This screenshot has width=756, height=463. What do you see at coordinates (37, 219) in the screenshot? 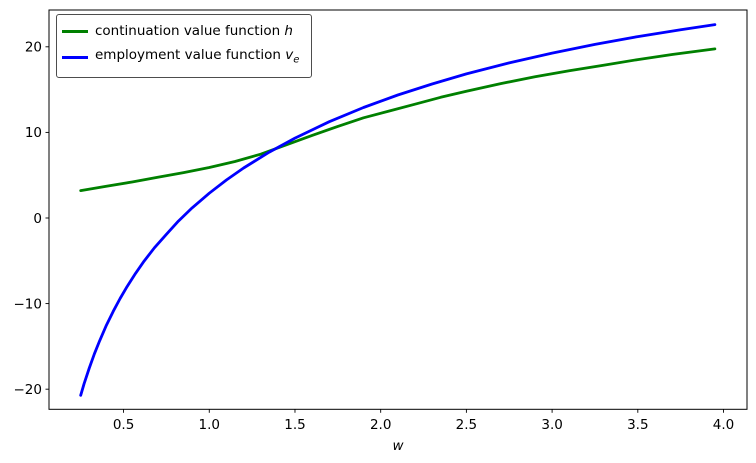
I see `y-tick-label: 0` at bounding box center [37, 219].